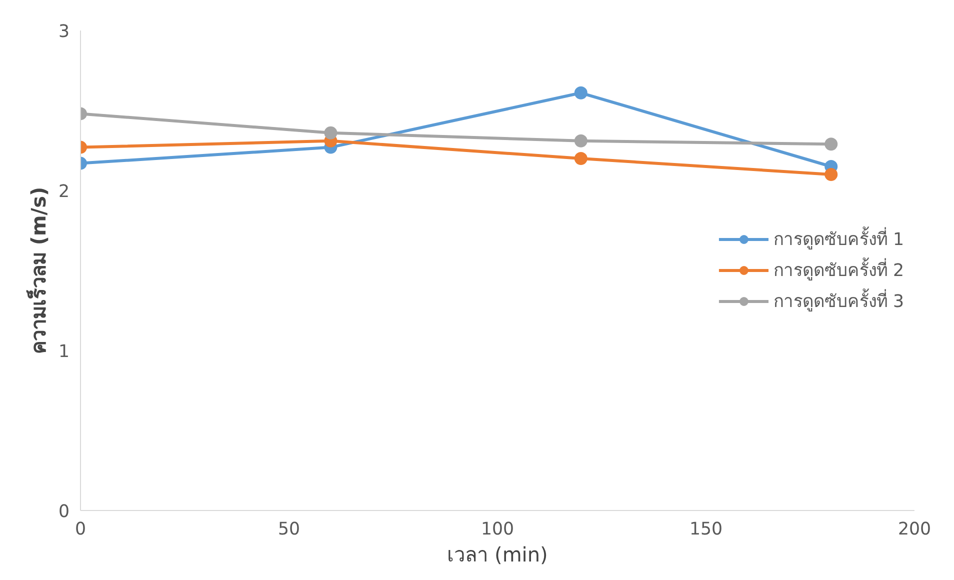 The height and width of the screenshot is (580, 954). Describe the element at coordinates (838, 239) in the screenshot. I see `legend-label: การดูดซับครั้งที่ 1` at that location.